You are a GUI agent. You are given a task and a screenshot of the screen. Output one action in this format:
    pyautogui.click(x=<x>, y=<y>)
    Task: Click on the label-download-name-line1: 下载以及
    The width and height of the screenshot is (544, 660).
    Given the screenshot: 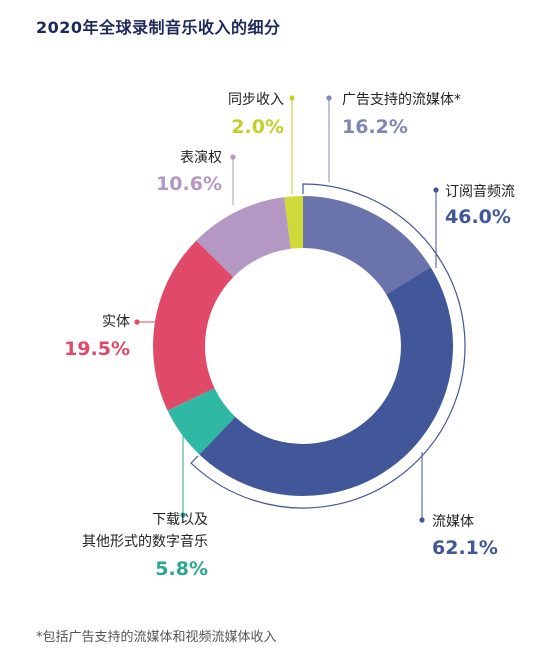 What is the action you would take?
    pyautogui.click(x=180, y=520)
    